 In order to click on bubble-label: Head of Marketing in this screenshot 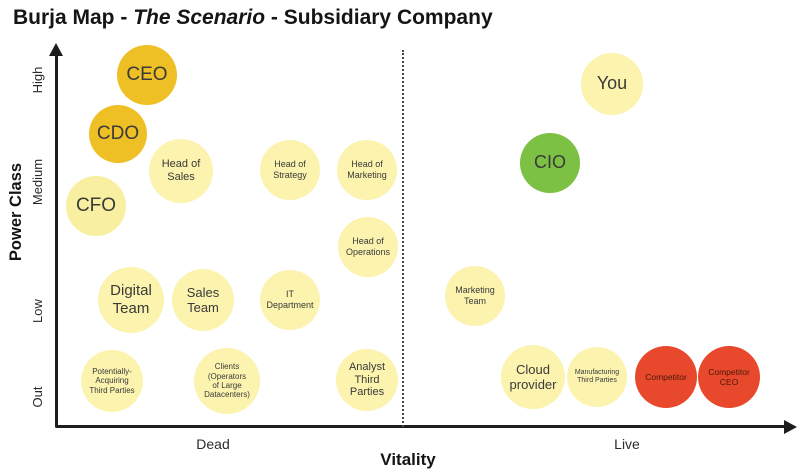, I will do `click(367, 169)`.